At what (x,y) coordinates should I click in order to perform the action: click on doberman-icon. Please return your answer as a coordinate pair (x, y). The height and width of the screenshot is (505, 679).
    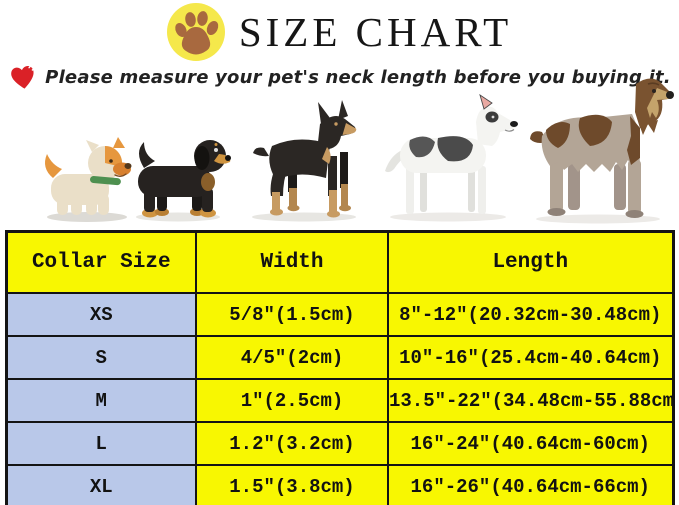
    Looking at the image, I should click on (302, 160).